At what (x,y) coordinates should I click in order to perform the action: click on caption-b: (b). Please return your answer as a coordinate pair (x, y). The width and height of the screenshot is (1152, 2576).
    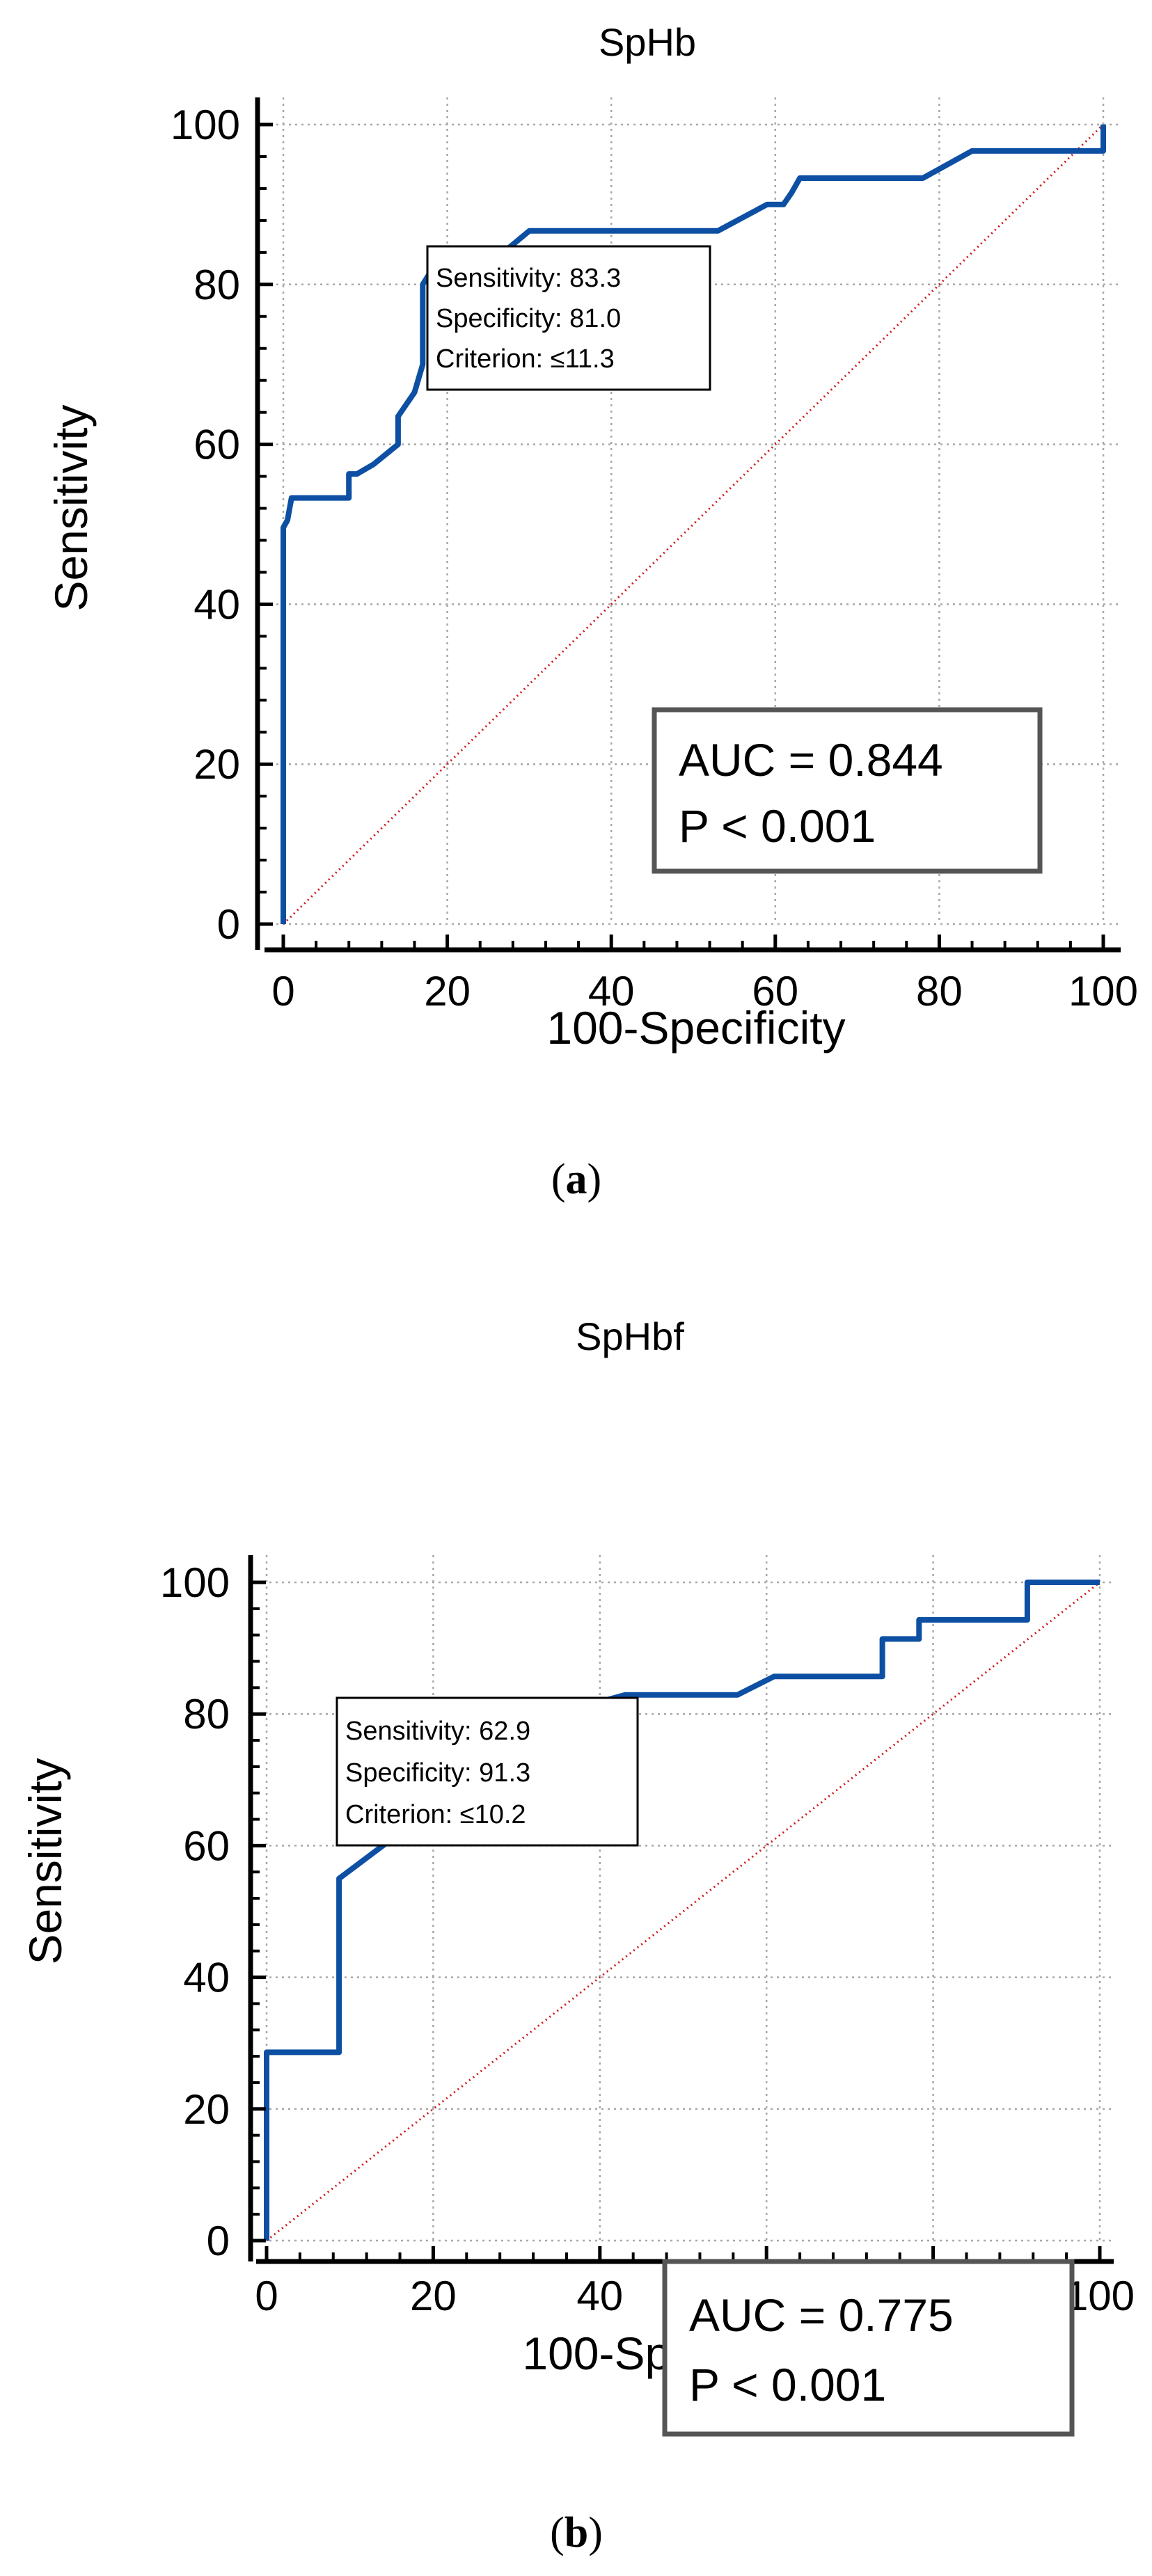
    Looking at the image, I should click on (576, 2533).